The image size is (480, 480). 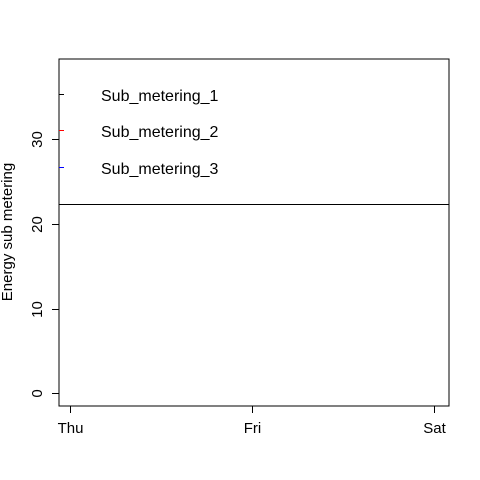 What do you see at coordinates (37, 139) in the screenshot?
I see `y-tick-label: 30` at bounding box center [37, 139].